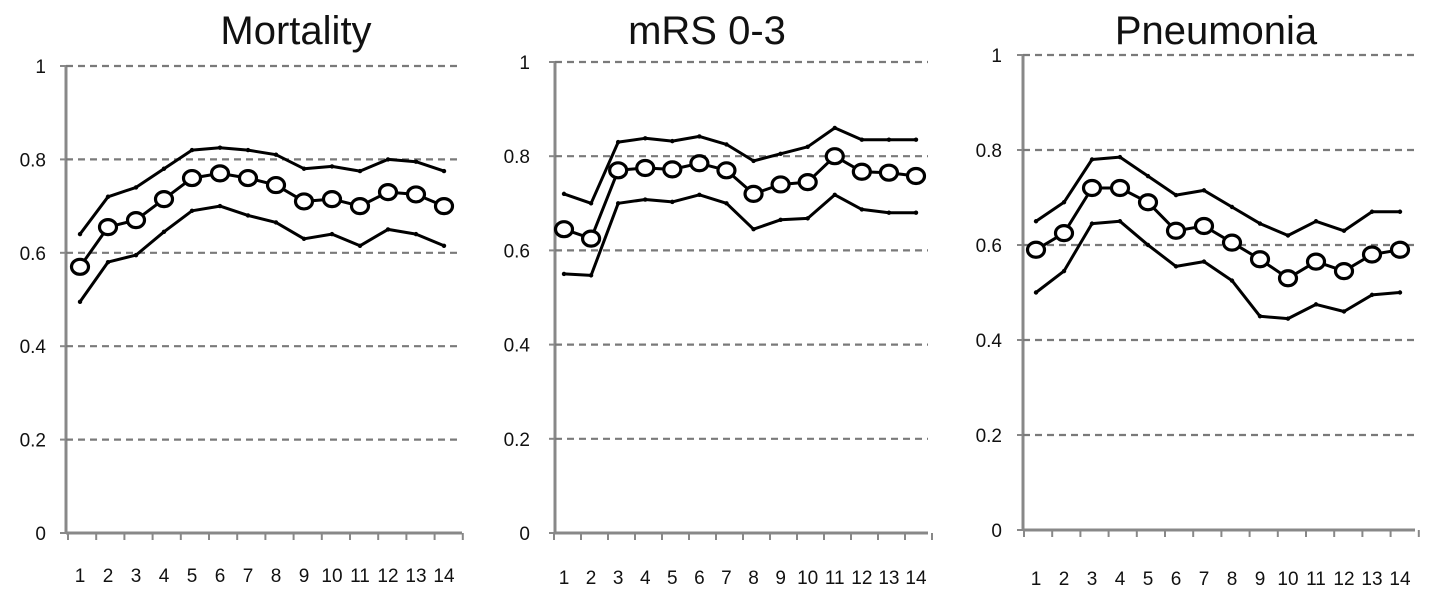  Describe the element at coordinates (295, 31) in the screenshot. I see `chart-title: Mortality` at that location.